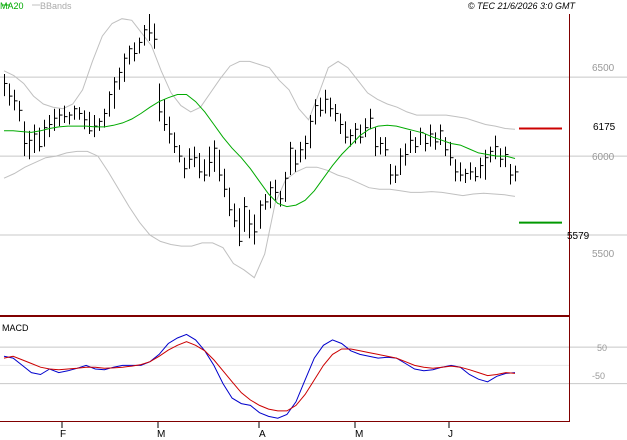 The image size is (627, 440). Describe the element at coordinates (12, 6) in the screenshot. I see `legend-ma-label: MA20` at that location.